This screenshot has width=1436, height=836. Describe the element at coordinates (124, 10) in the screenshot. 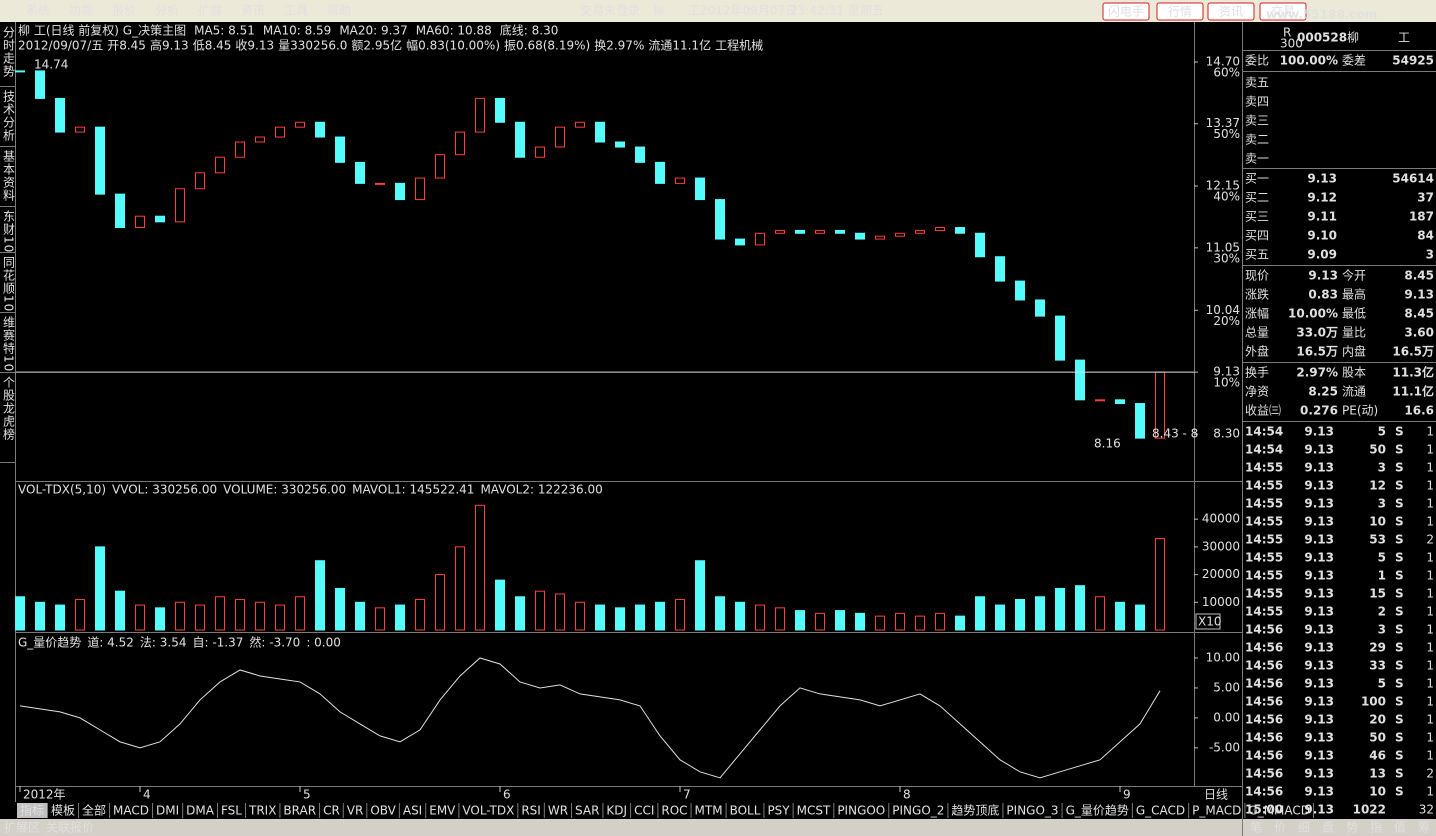

I see `menu-item: 报价` at that location.